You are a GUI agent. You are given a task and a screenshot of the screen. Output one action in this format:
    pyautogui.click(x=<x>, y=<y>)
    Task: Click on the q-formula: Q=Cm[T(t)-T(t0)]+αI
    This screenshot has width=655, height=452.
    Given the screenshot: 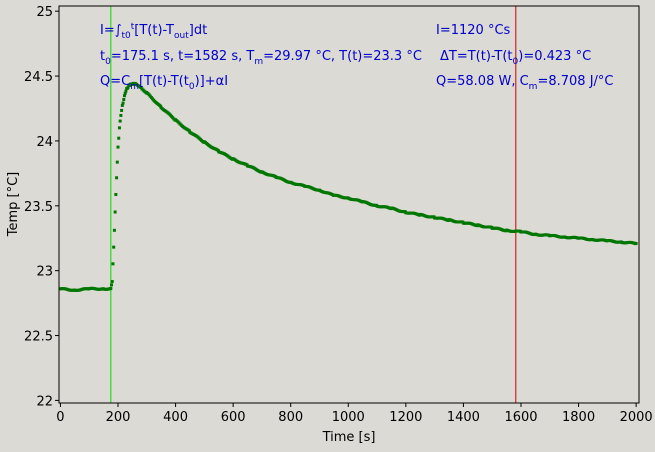 What is the action you would take?
    pyautogui.click(x=164, y=83)
    